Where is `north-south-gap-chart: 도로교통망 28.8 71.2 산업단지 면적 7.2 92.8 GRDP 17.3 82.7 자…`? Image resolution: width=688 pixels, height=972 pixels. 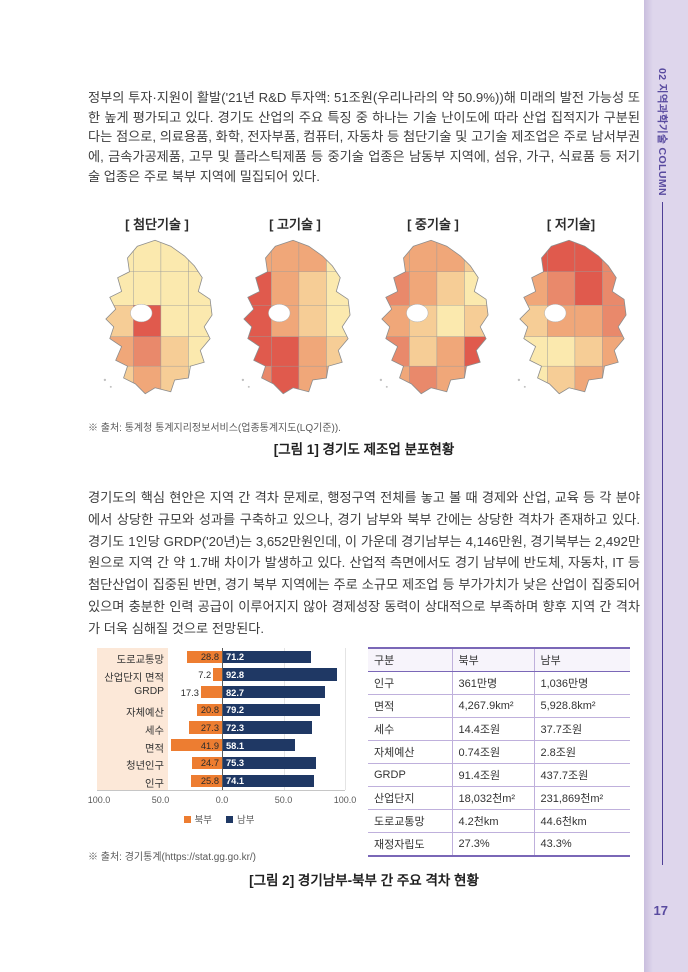
north-south-gap-chart: 도로교통망 28.8 71.2 산업단지 면적 7.2 92.8 GRDP 17.3 82.7 자… is located at coordinates (221, 741).